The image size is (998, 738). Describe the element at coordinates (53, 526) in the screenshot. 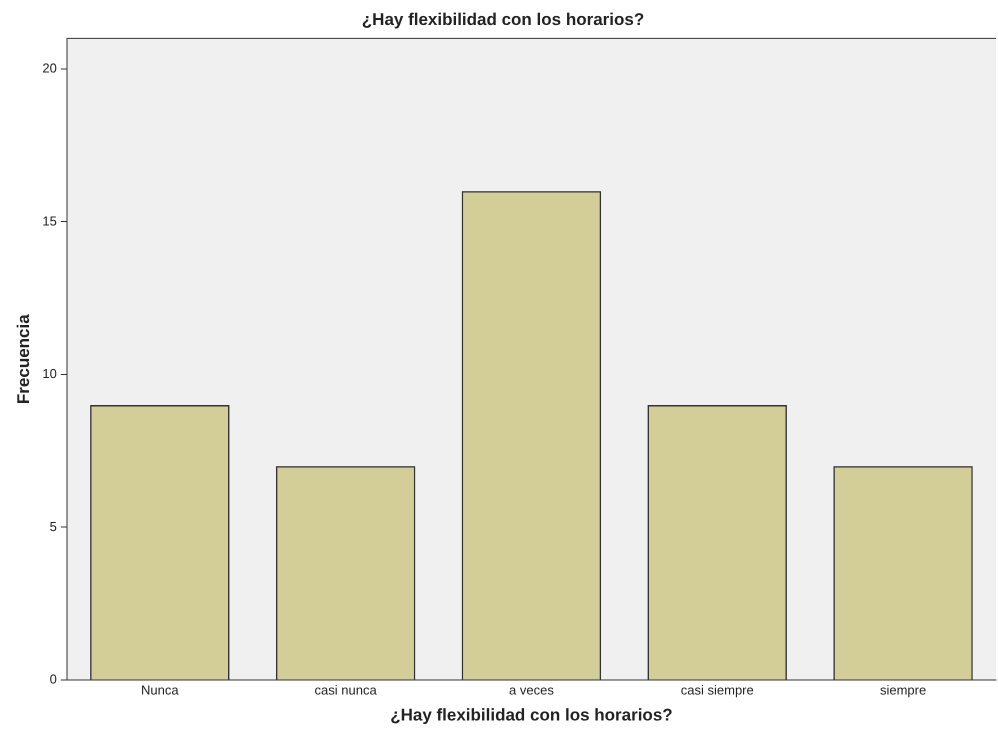

I see `y-tick-label: 5` at that location.